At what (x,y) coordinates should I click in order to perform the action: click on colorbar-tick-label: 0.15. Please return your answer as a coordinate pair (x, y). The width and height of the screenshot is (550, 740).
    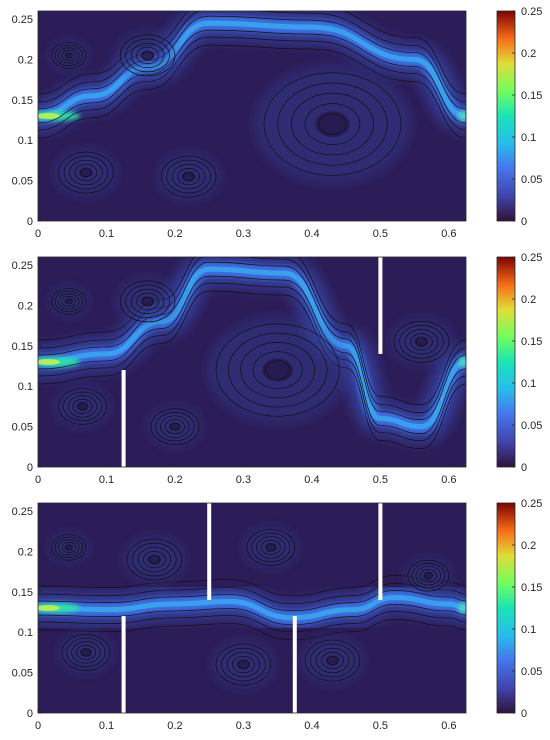
    Looking at the image, I should click on (531, 96).